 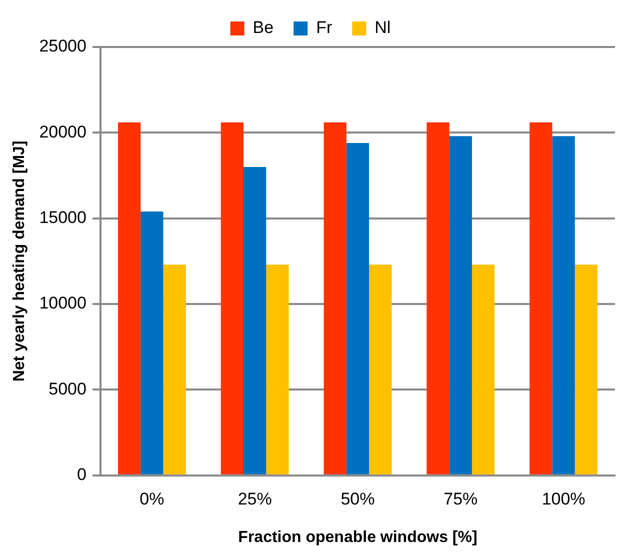 What do you see at coordinates (152, 498) in the screenshot?
I see `x-tick-label: 0%` at bounding box center [152, 498].